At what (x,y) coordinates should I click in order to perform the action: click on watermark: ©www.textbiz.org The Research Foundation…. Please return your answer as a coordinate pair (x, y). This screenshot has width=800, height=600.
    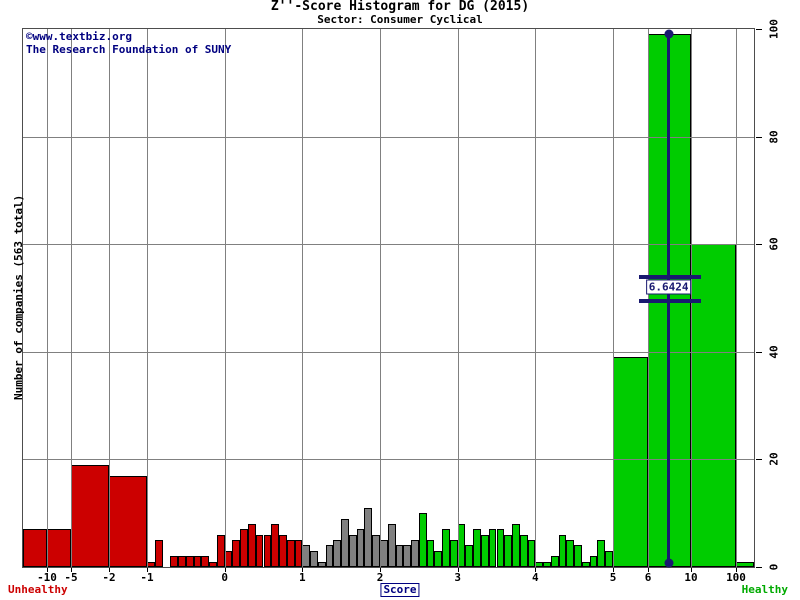
    Looking at the image, I should click on (128, 43).